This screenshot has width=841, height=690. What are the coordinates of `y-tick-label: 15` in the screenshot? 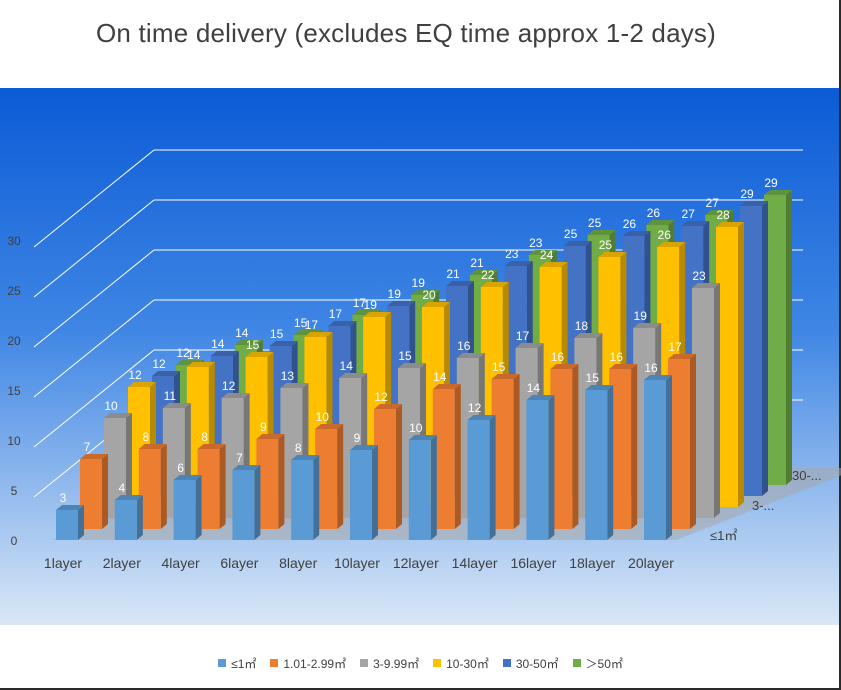 It's located at (14, 391).